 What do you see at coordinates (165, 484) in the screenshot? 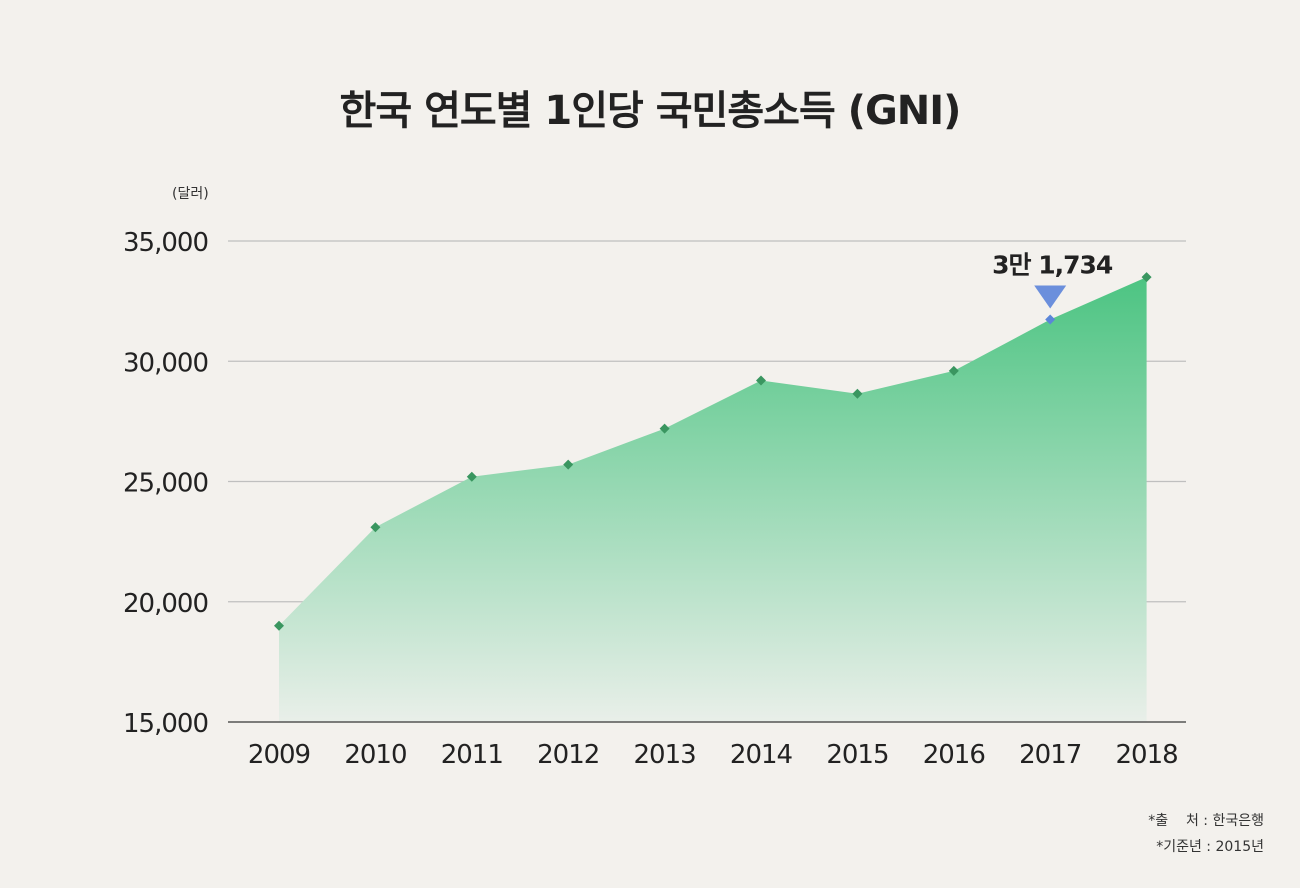
I see `y-tick-label: 25,000` at bounding box center [165, 484].